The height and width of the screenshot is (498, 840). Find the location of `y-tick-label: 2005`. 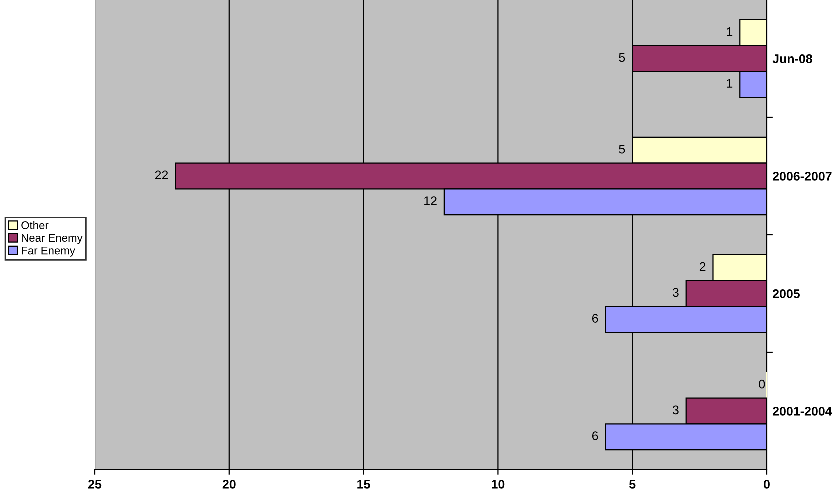

y-tick-label: 2005 is located at coordinates (786, 294).